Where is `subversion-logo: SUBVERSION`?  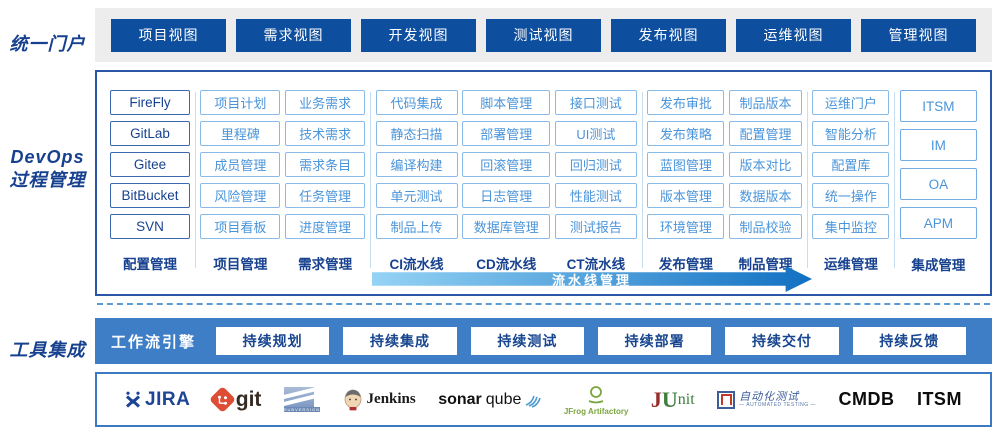 subversion-logo: SUBVERSION is located at coordinates (302, 399).